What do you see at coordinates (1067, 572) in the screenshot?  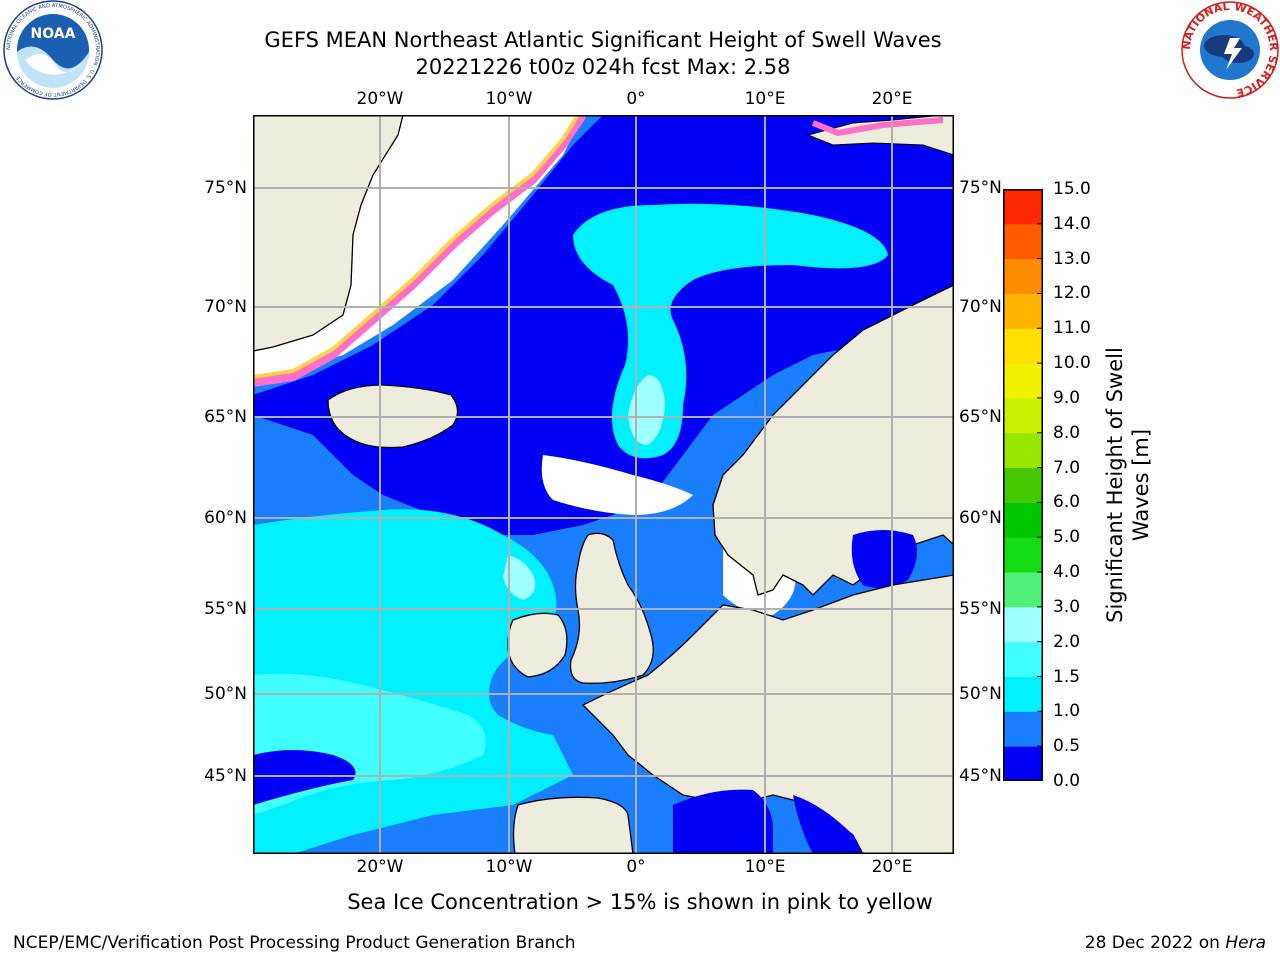 I see `colorbar-tick-label: 4.0` at bounding box center [1067, 572].